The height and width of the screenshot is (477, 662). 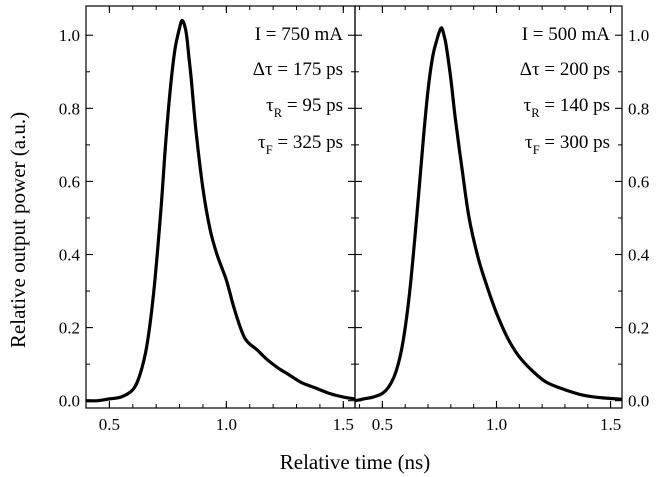 I want to click on annotation: τR = 95 ps, so click(x=304, y=107).